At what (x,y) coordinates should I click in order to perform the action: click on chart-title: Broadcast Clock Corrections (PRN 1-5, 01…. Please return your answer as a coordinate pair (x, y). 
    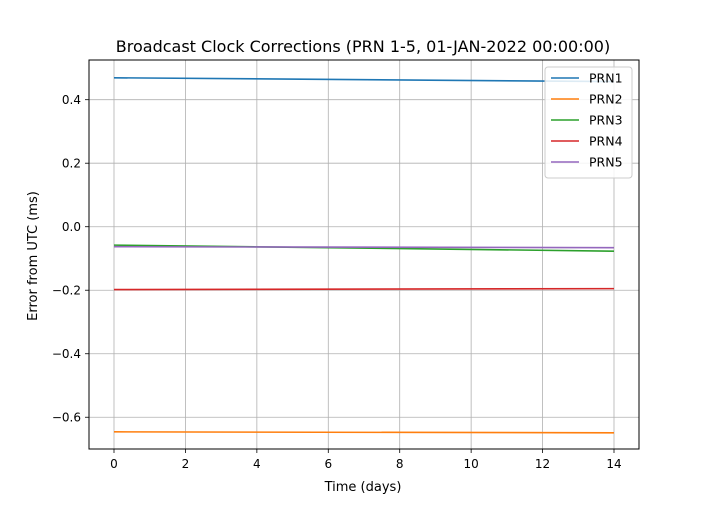
    Looking at the image, I should click on (363, 46).